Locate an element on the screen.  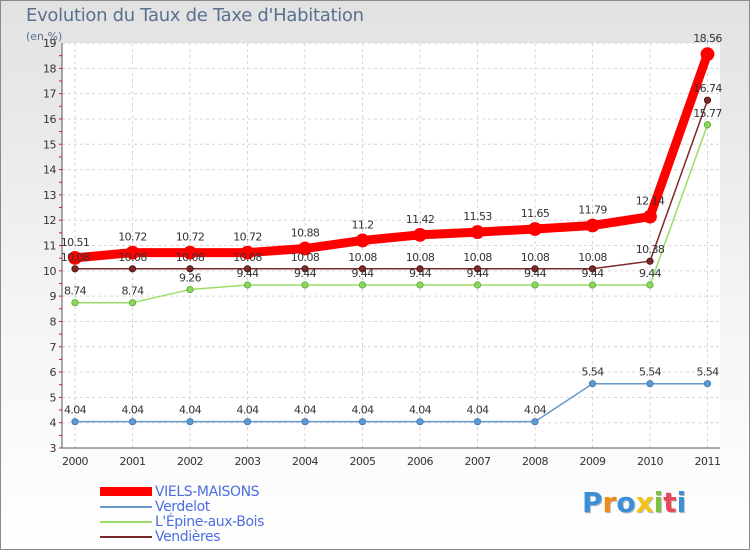
y-tick-label: 16 is located at coordinates (49, 119).